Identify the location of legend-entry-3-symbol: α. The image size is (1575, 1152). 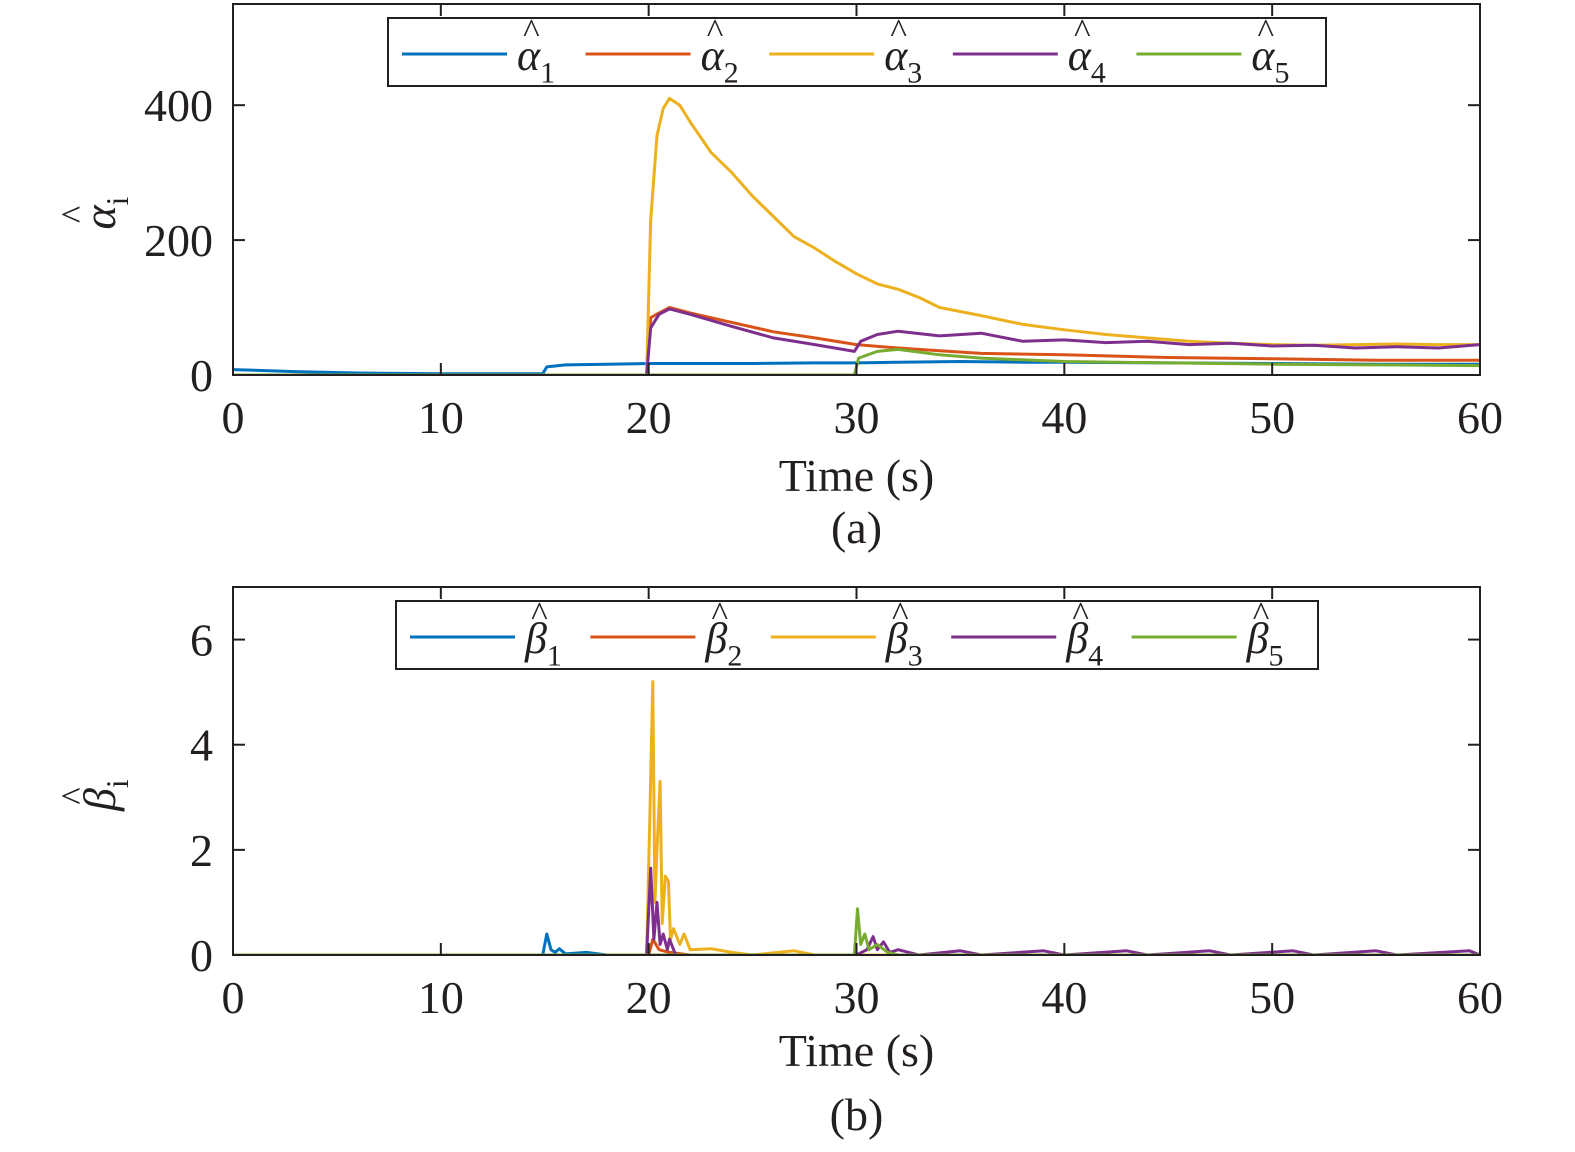
(896, 55).